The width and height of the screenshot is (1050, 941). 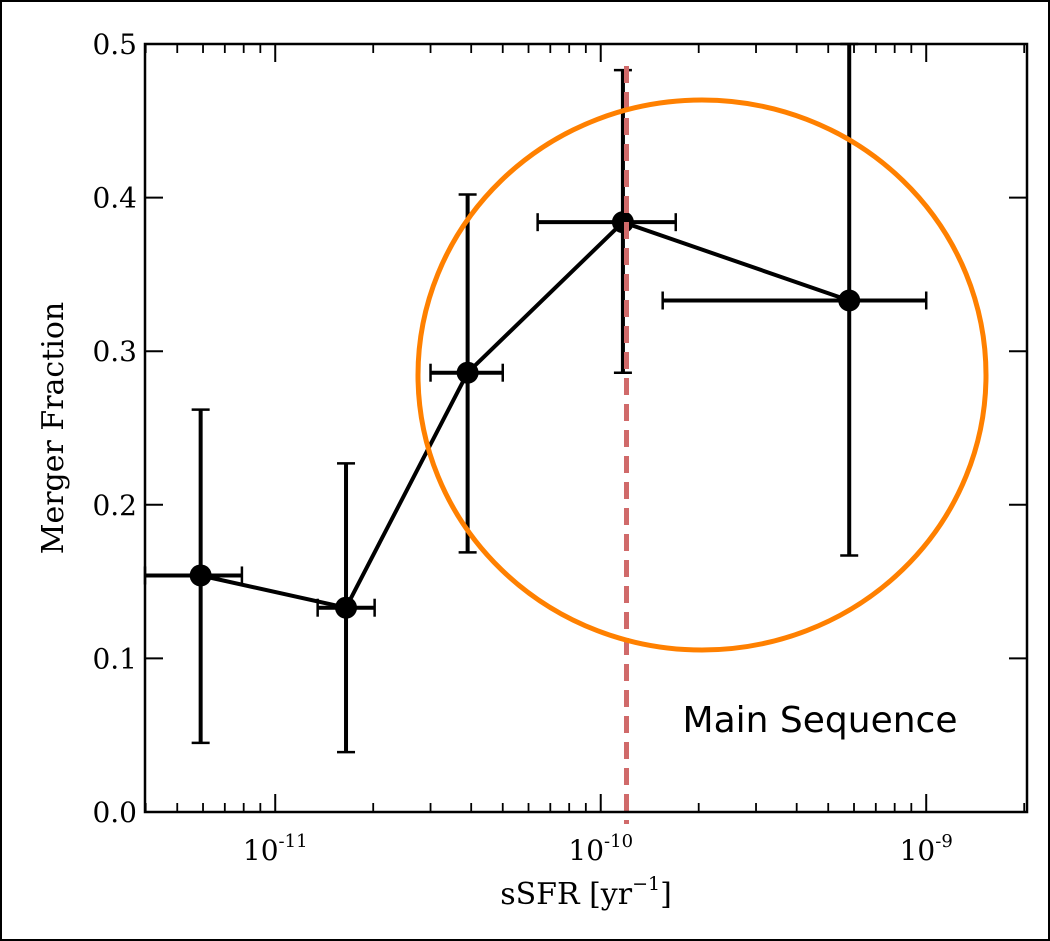 What do you see at coordinates (114, 428) in the screenshot?
I see `y-tick-labels: 0.0 0.1 0.2 0.3 0.4 0.5` at bounding box center [114, 428].